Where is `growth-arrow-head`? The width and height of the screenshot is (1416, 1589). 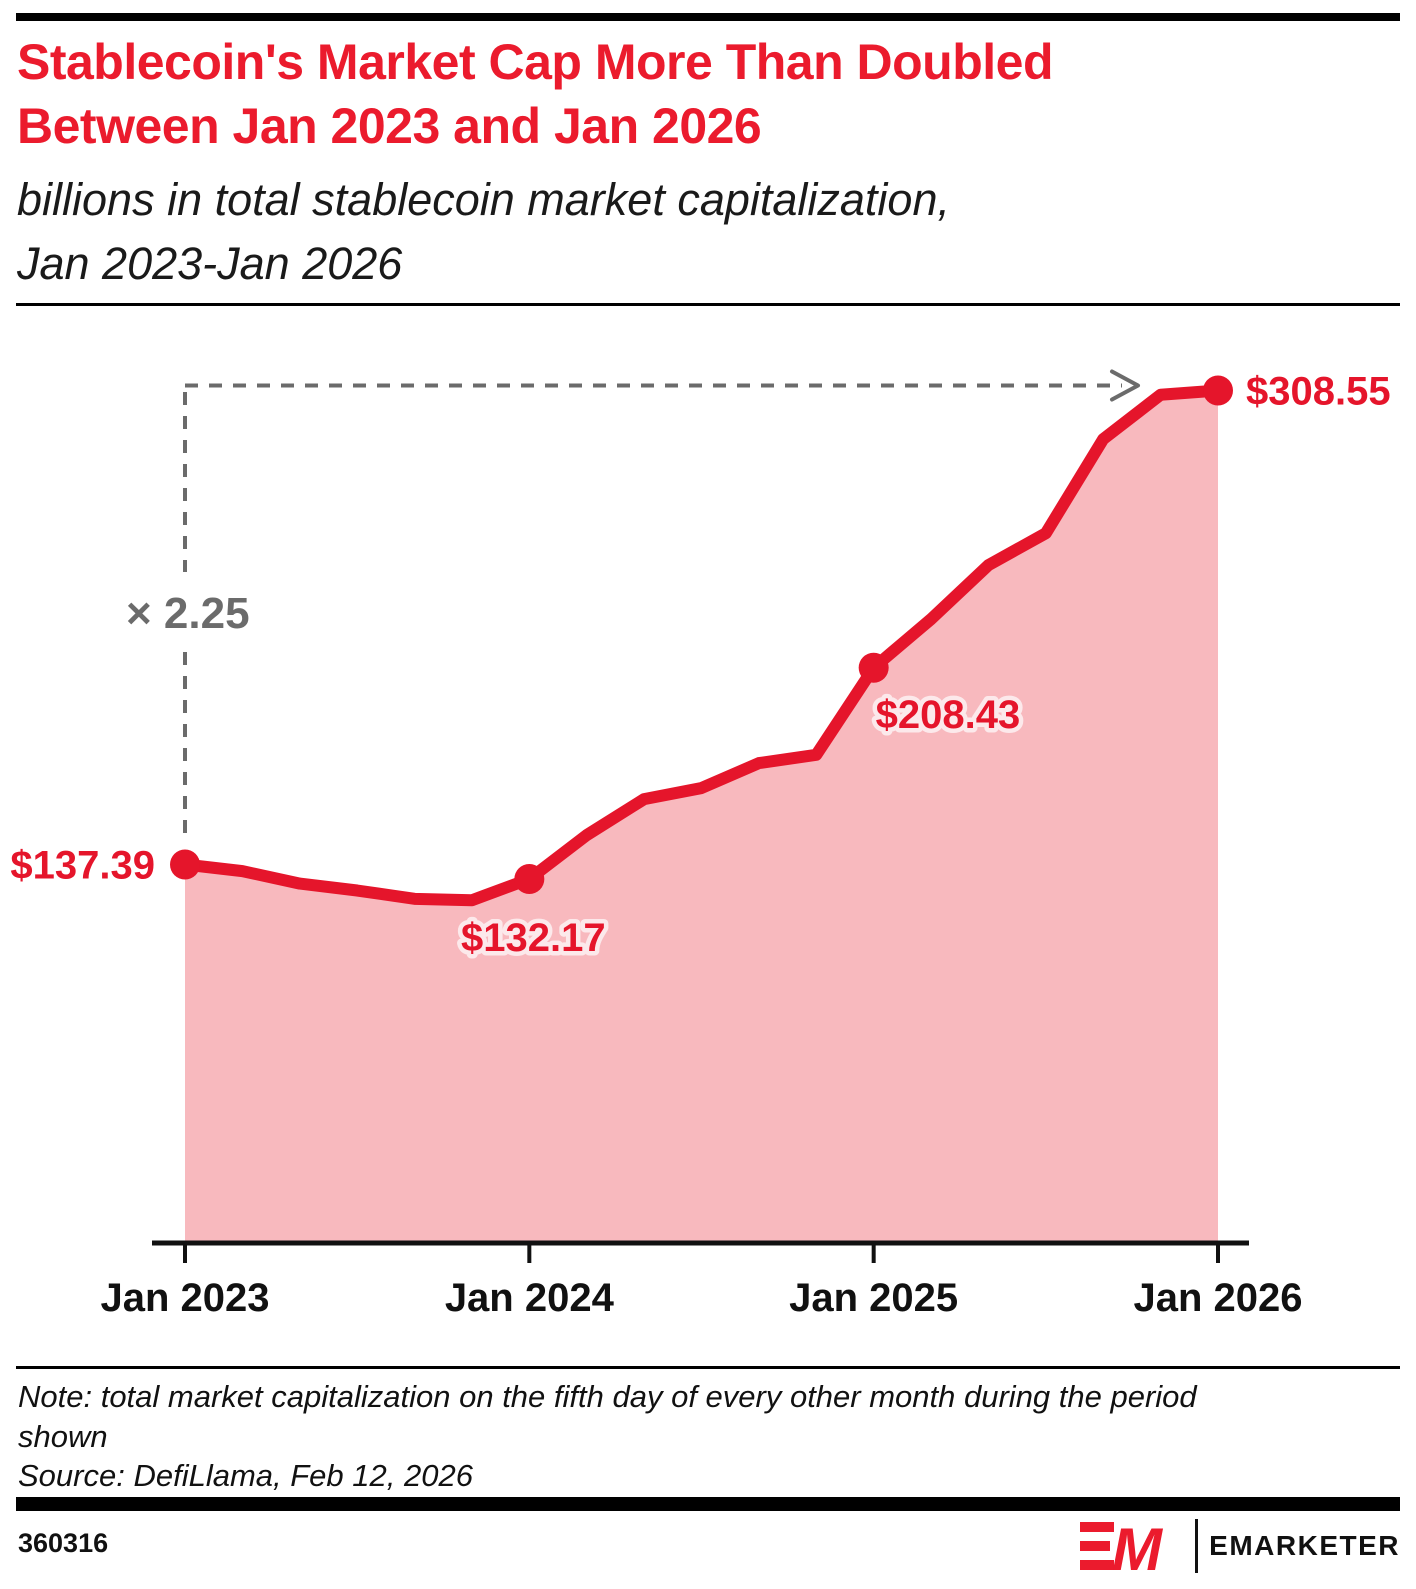
growth-arrow-head is located at coordinates (1125, 385).